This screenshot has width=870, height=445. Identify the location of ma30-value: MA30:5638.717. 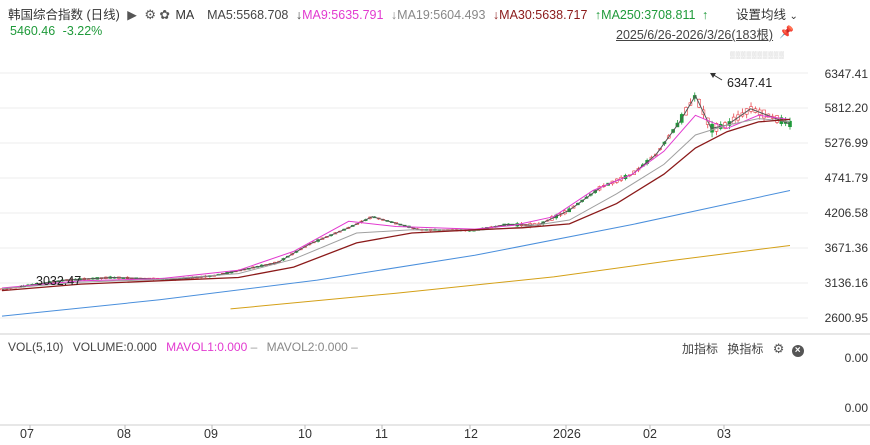
(543, 15).